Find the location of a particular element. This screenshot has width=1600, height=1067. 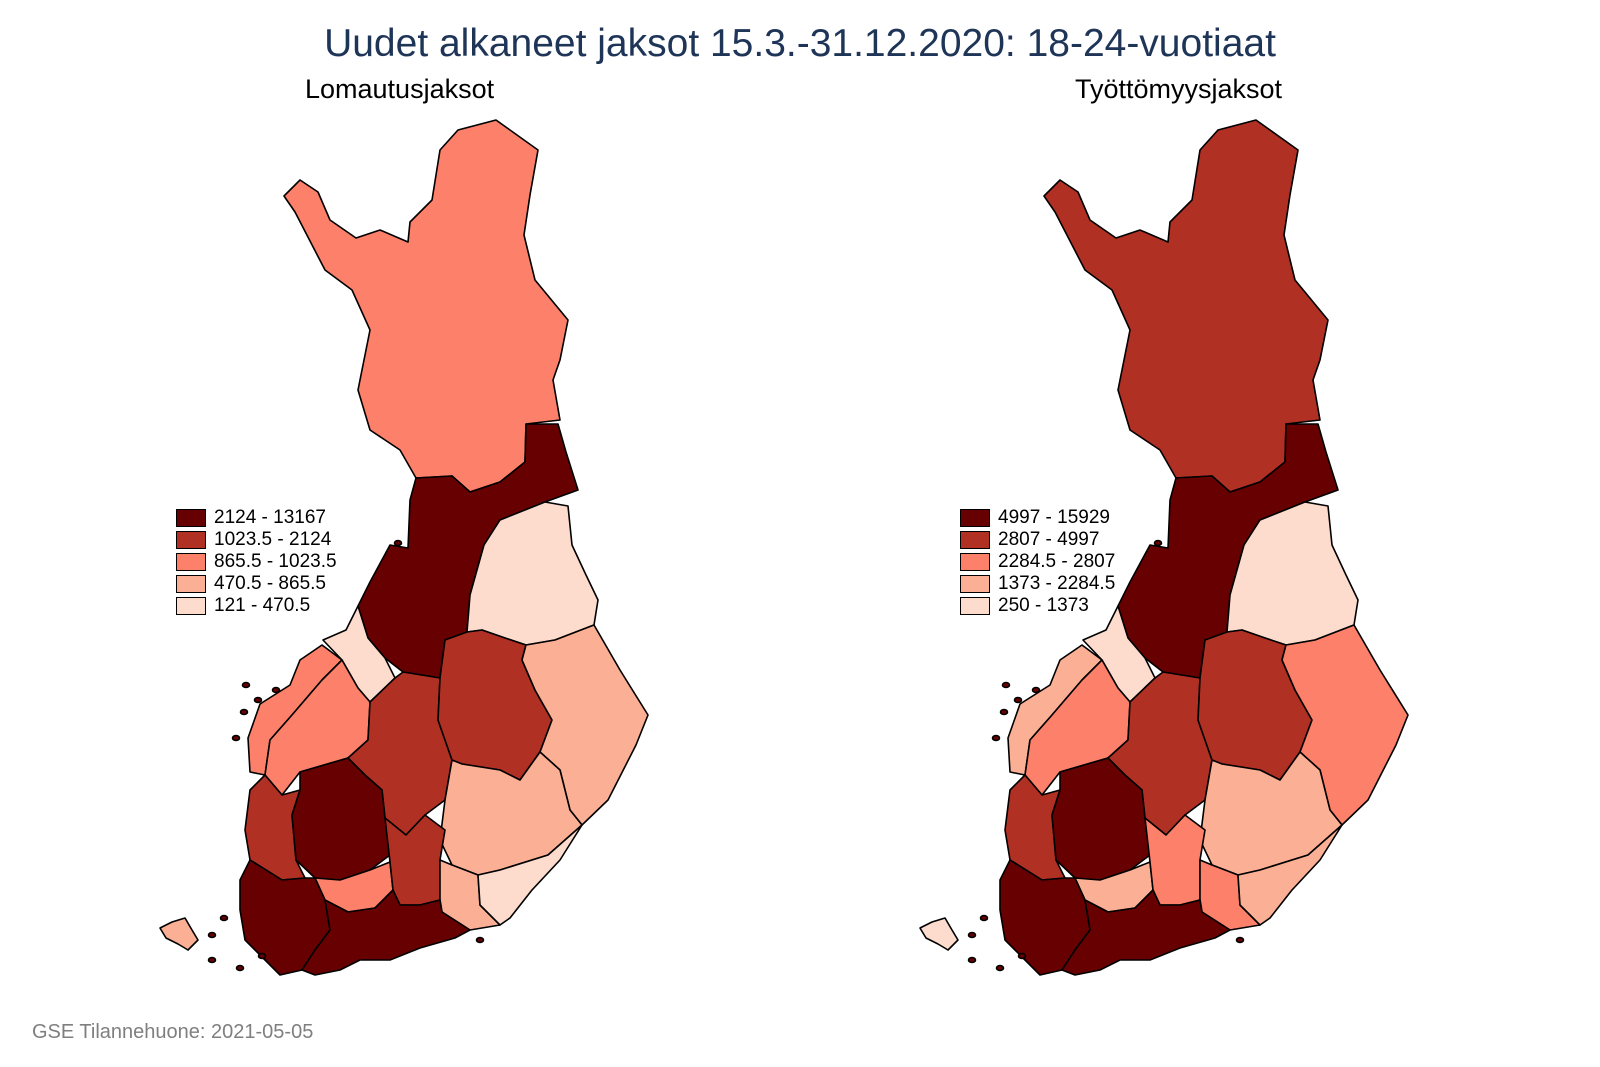

legend-entry: 1023.5 - 2124 is located at coordinates (256, 540).